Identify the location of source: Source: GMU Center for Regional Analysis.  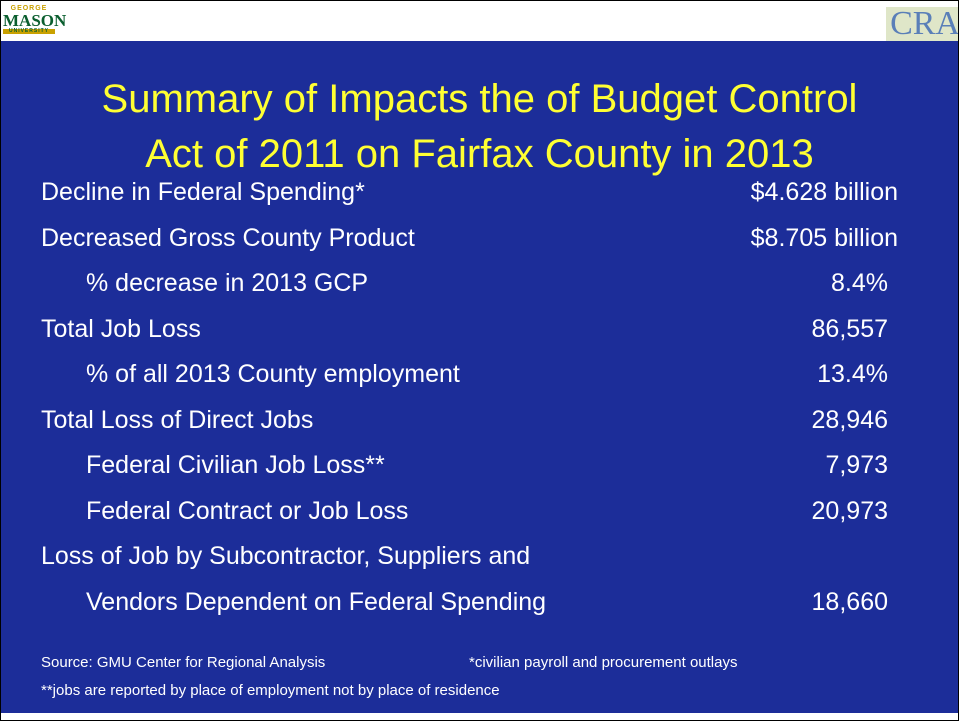
(183, 662).